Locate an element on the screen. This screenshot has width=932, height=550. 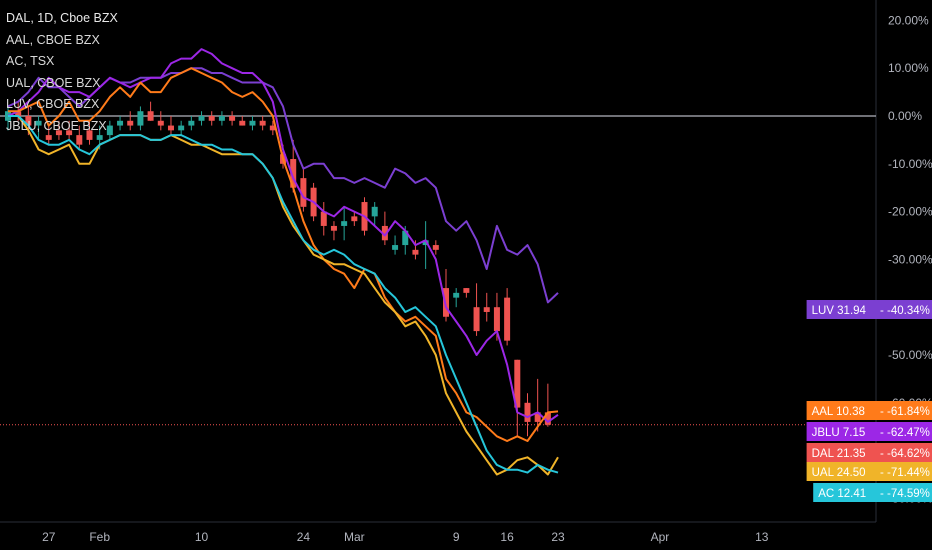
price-tag-name: JBLU 7.15 is located at coordinates (839, 433).